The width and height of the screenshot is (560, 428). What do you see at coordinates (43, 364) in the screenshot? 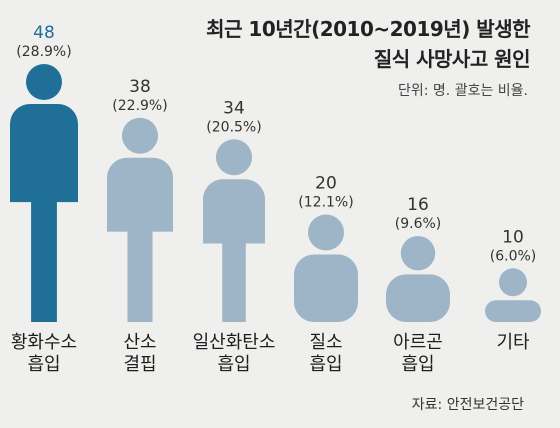
I see `category-label-0-1: 흡입` at bounding box center [43, 364].